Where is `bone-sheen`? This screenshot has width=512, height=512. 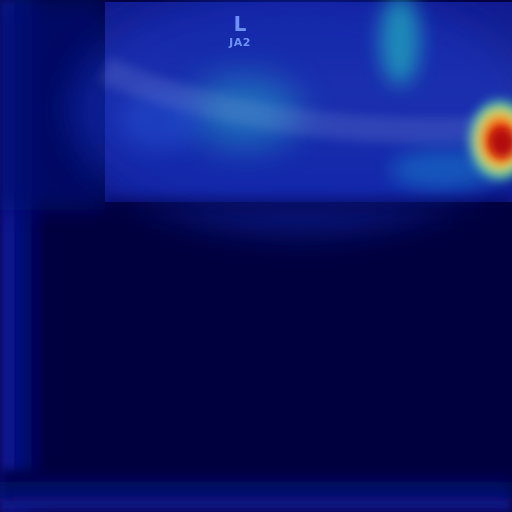
bone-sheen is located at coordinates (305, 101).